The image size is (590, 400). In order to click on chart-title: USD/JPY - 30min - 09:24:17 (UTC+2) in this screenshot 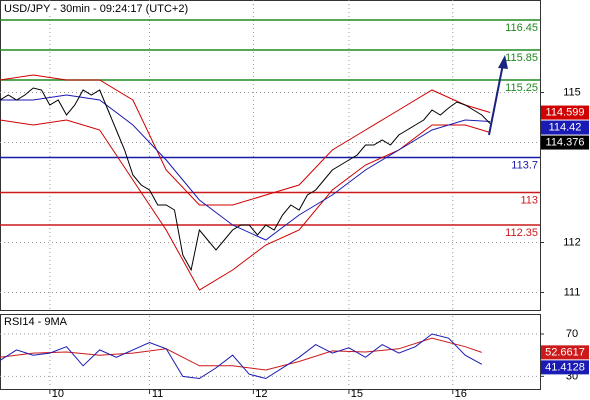, I will do `click(96, 9)`.